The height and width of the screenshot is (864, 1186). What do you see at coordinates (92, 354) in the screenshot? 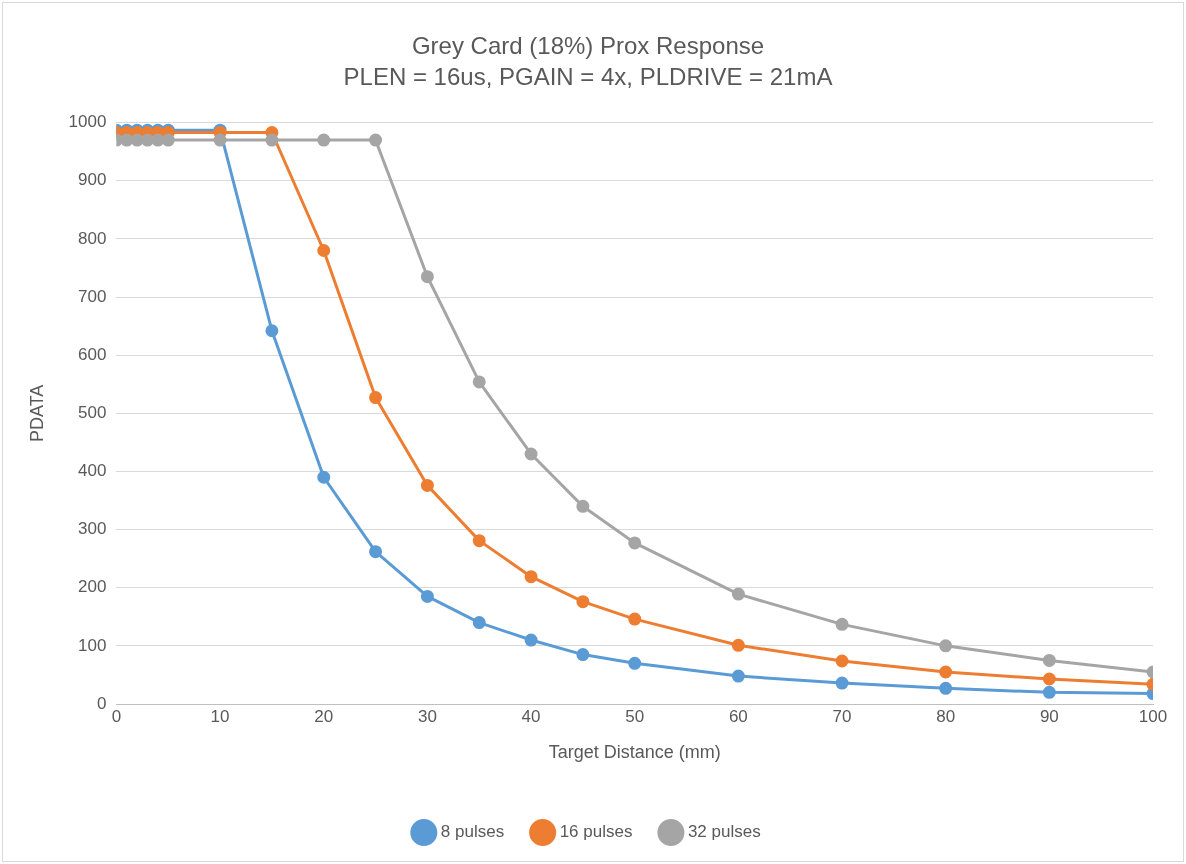
I see `y-tick-label: 600` at bounding box center [92, 354].